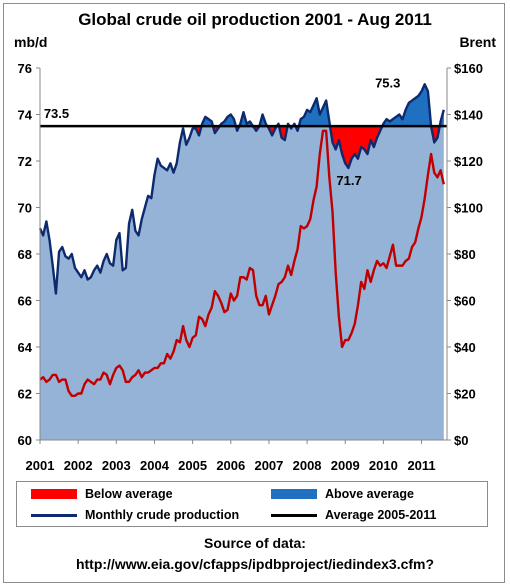 The width and height of the screenshot is (510, 588). I want to click on x-tick-label: 2011, so click(421, 465).